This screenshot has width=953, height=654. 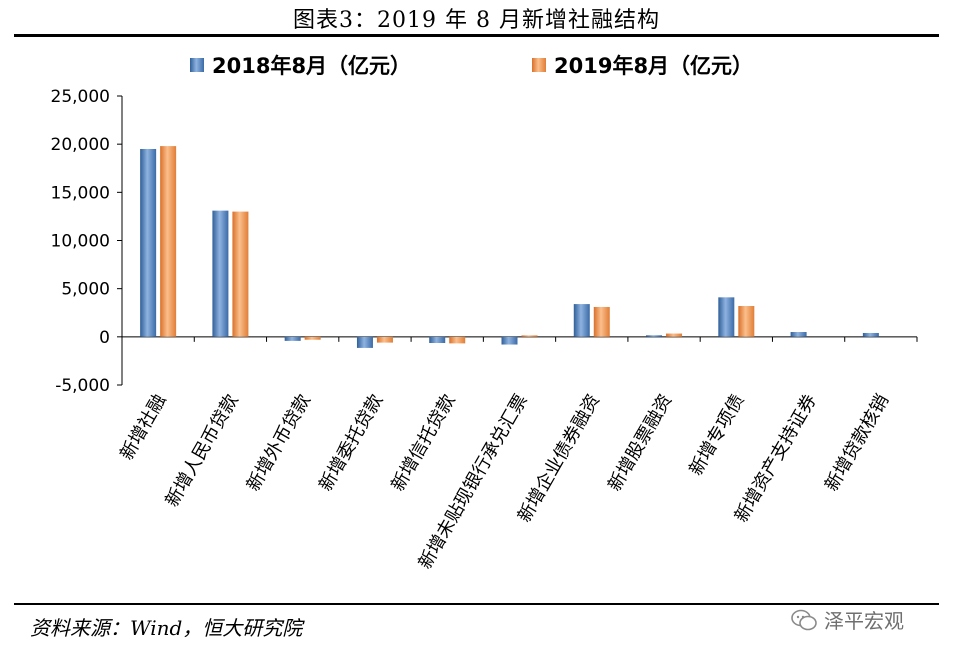 I want to click on chart-title: 图表3：2019 年 8 月新增社融结构, so click(x=476, y=20).